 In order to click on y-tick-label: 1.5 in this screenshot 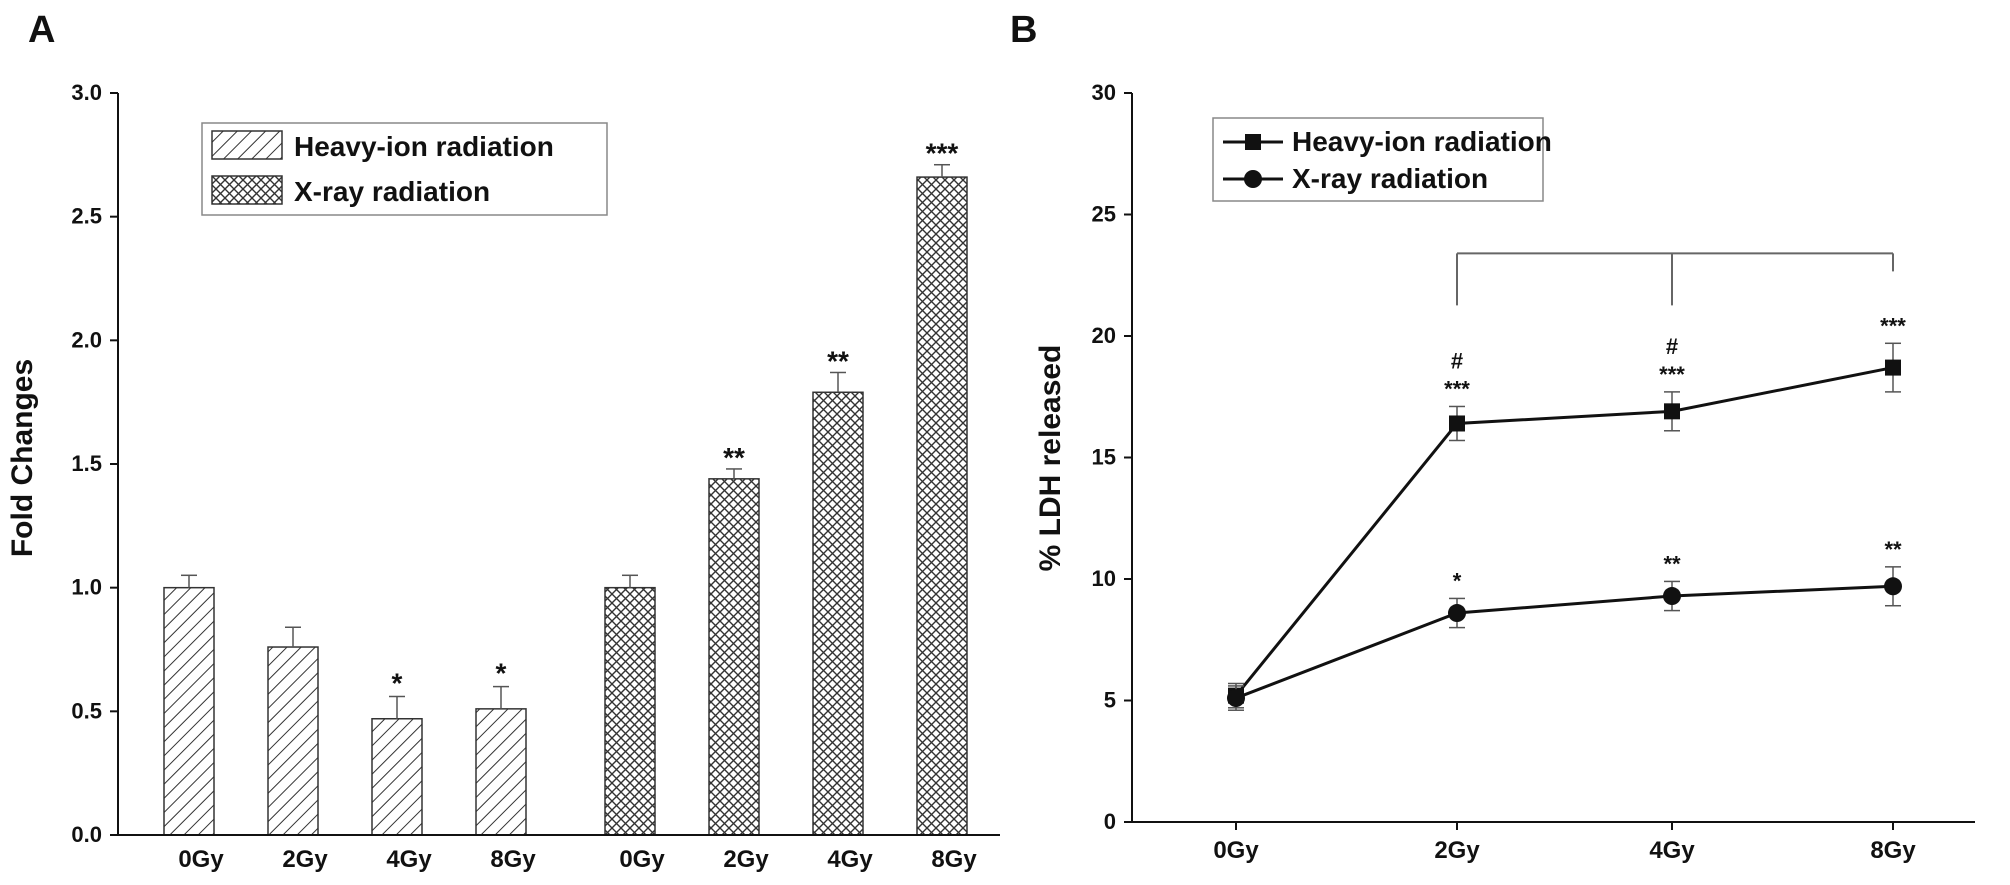, I will do `click(86, 463)`.